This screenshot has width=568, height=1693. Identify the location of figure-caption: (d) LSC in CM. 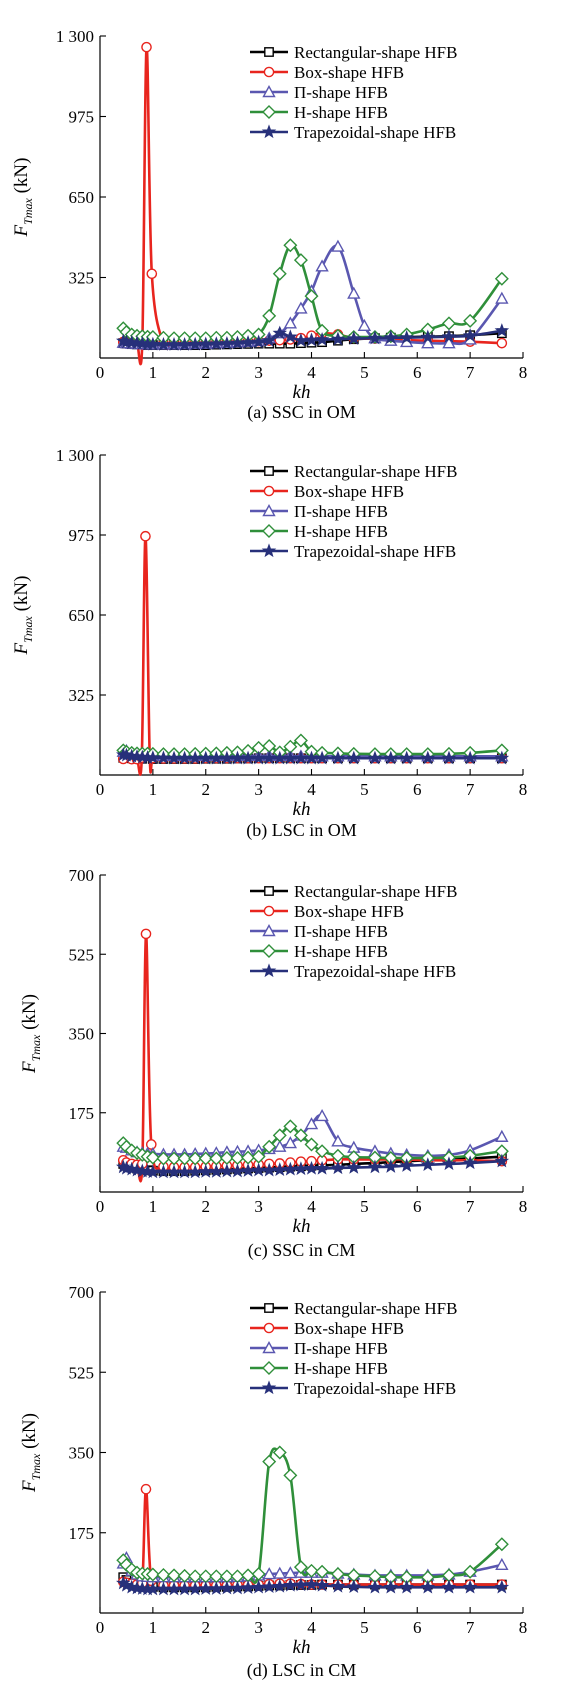
(302, 1670).